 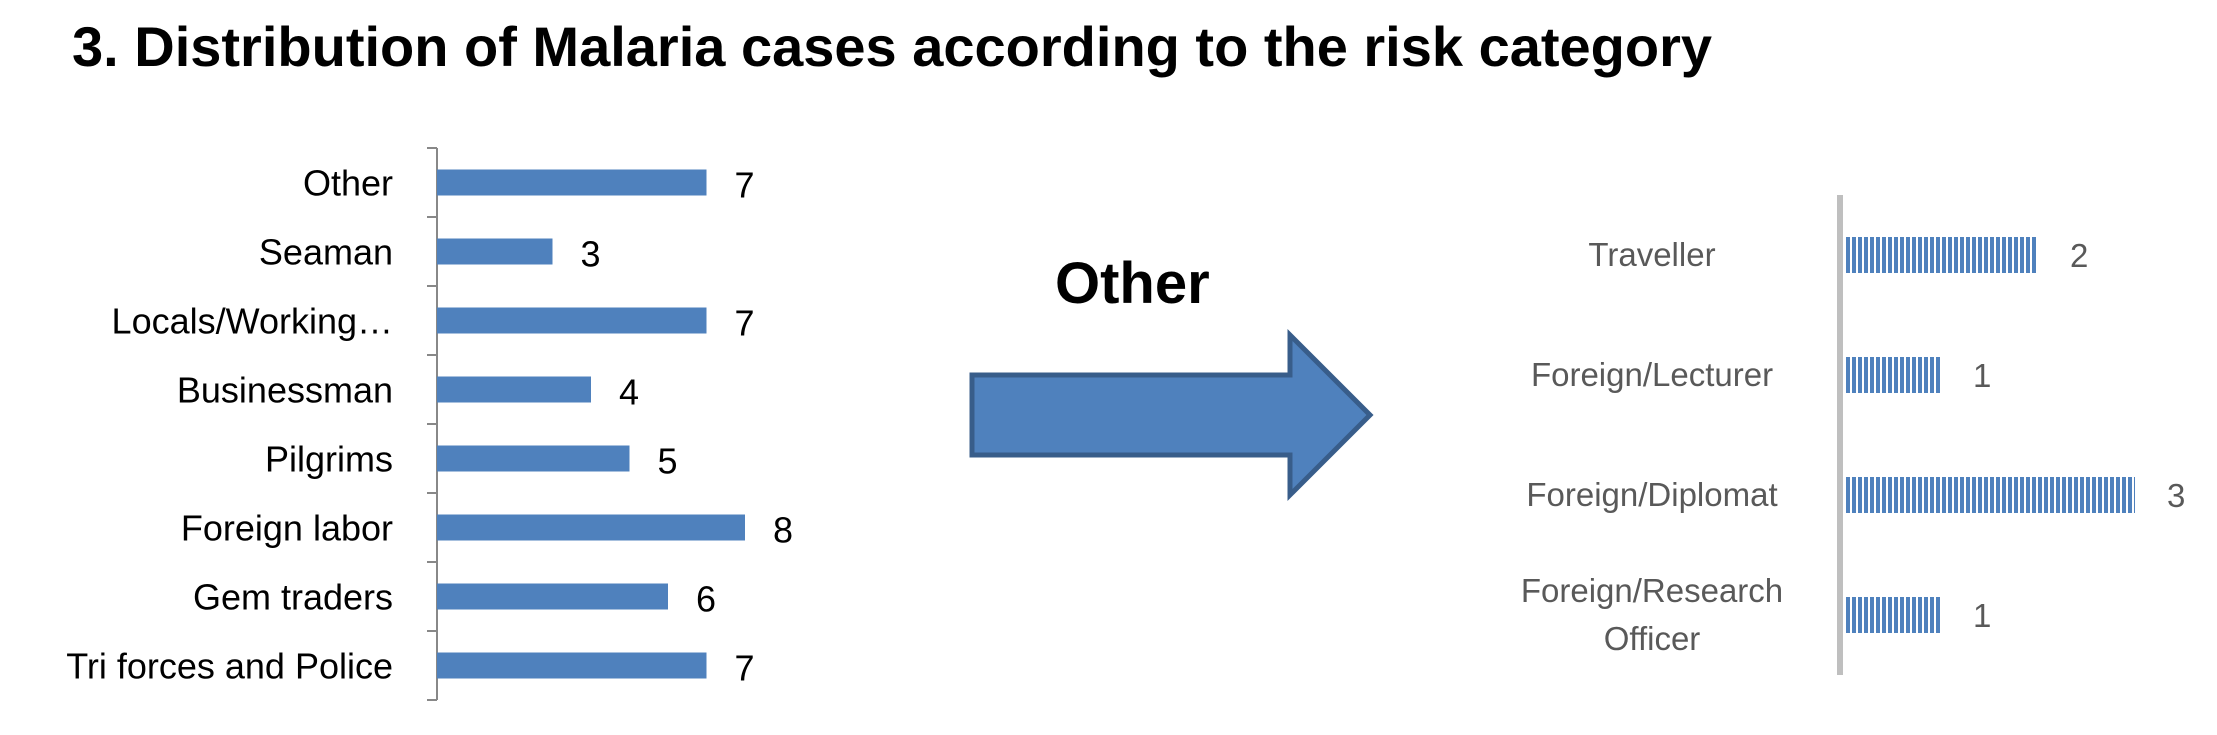 I want to click on right-category-label: Foreign/Lecturer, so click(x=1652, y=374).